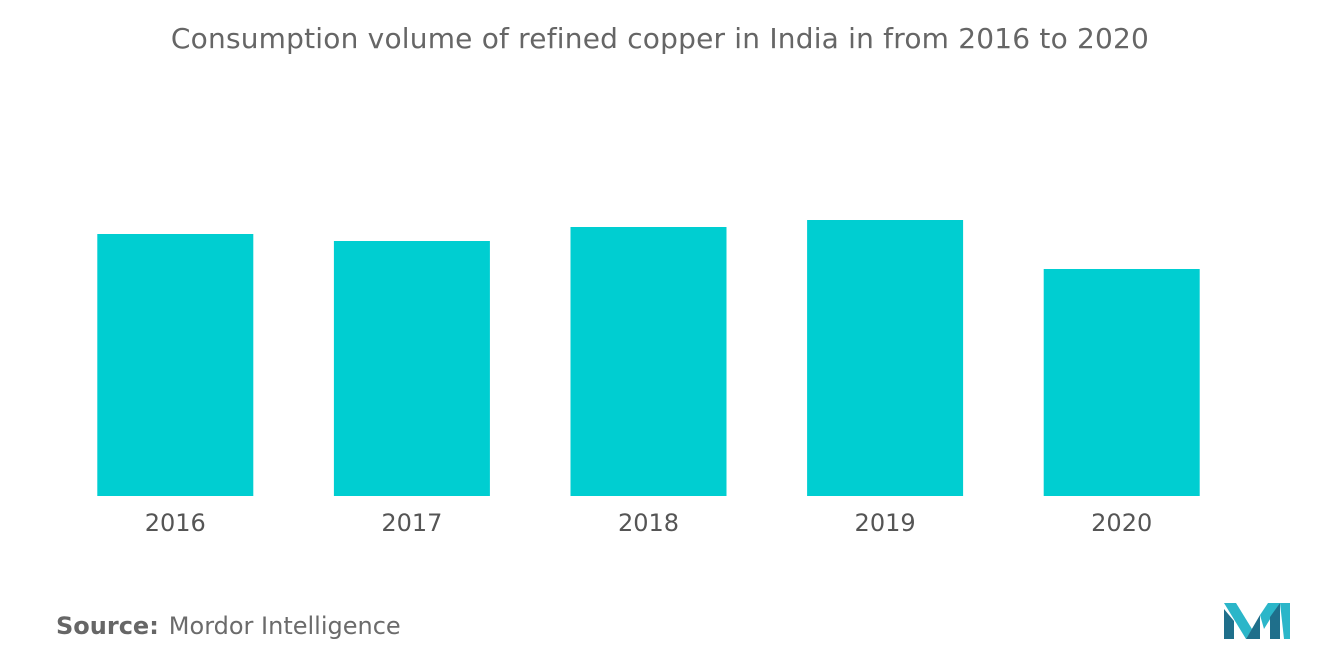 This screenshot has height=665, width=1320. I want to click on bar-2019, so click(885, 358).